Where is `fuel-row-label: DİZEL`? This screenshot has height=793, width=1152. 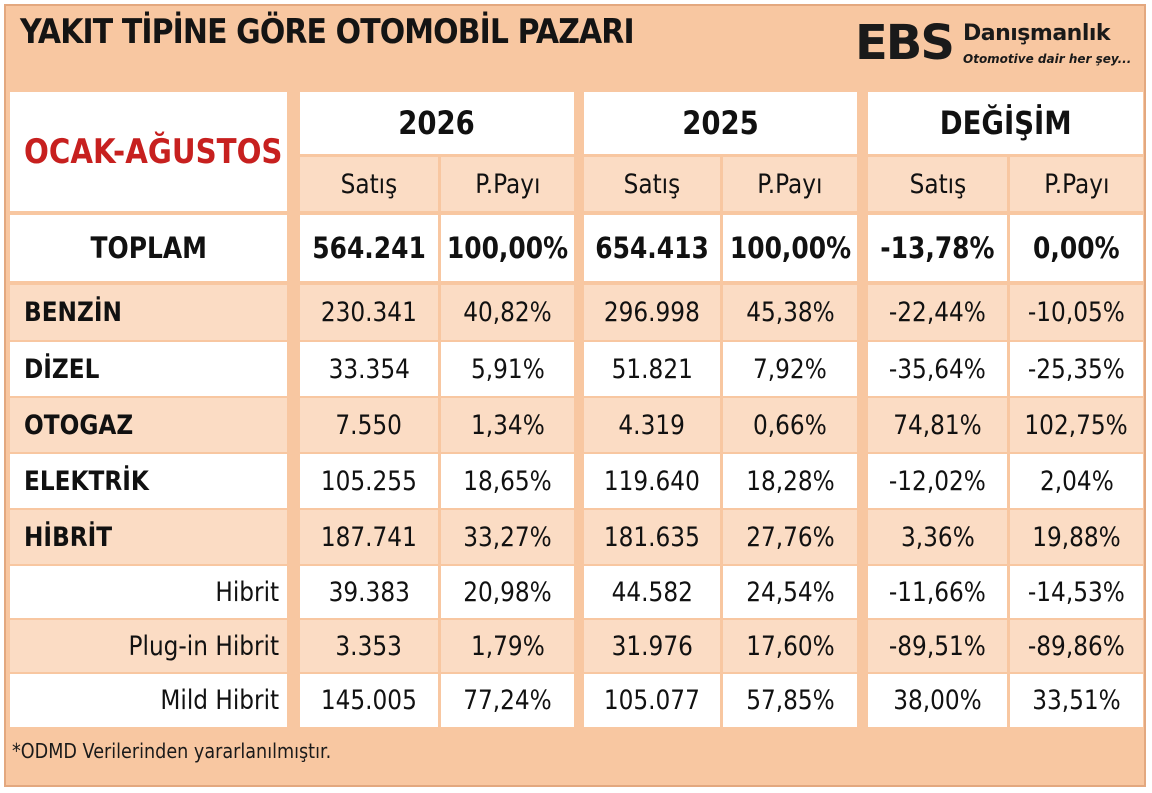 fuel-row-label: DİZEL is located at coordinates (148, 369).